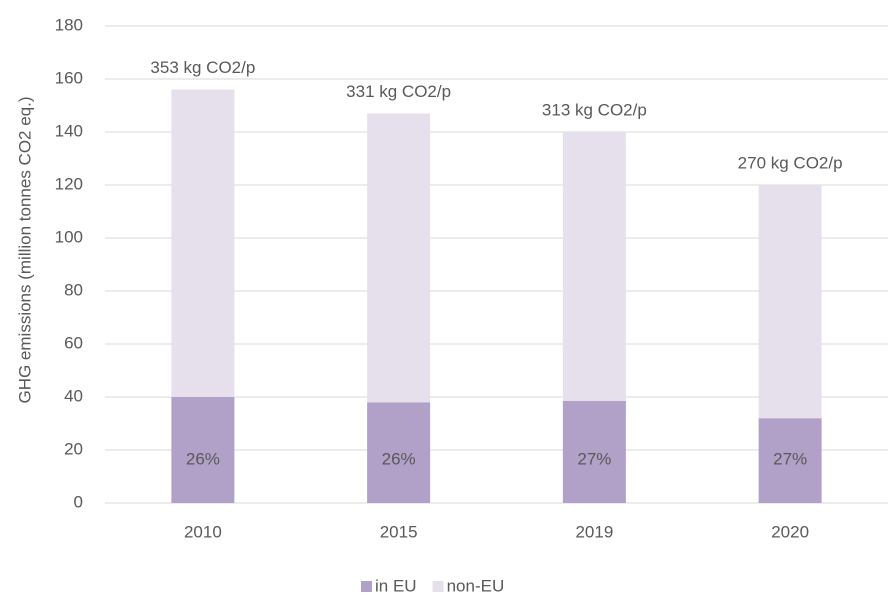  I want to click on y-tick-label: 80, so click(73, 289).